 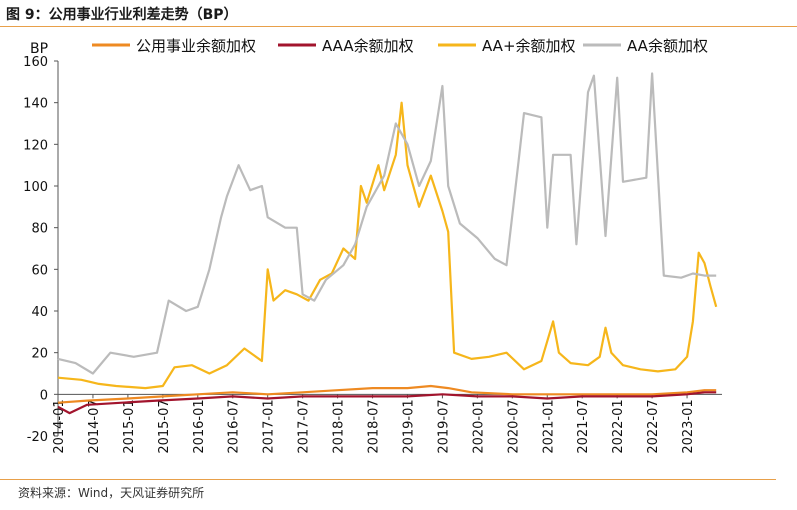 What do you see at coordinates (304, 426) in the screenshot?
I see `x-tick-label: 2017-07` at bounding box center [304, 426].